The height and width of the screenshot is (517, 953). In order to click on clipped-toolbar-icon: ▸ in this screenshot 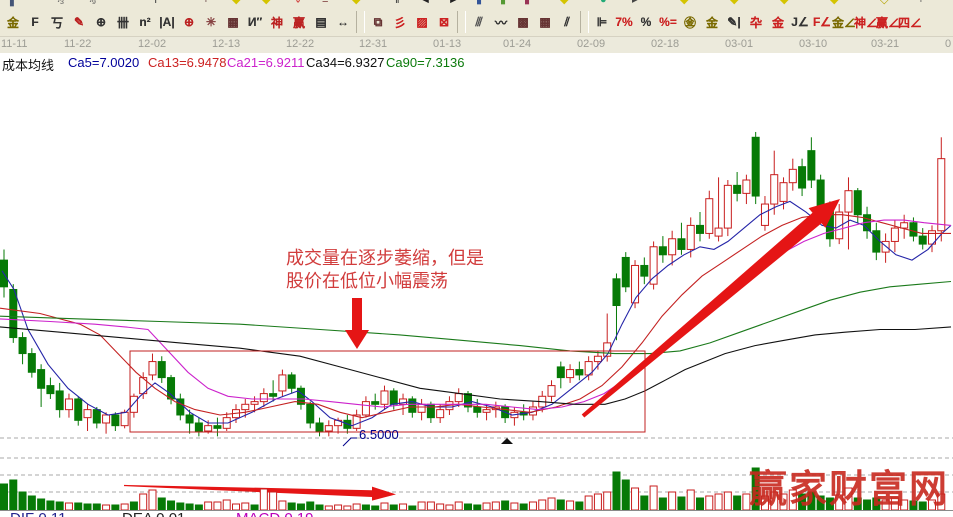, I will do `click(635, 3)`.